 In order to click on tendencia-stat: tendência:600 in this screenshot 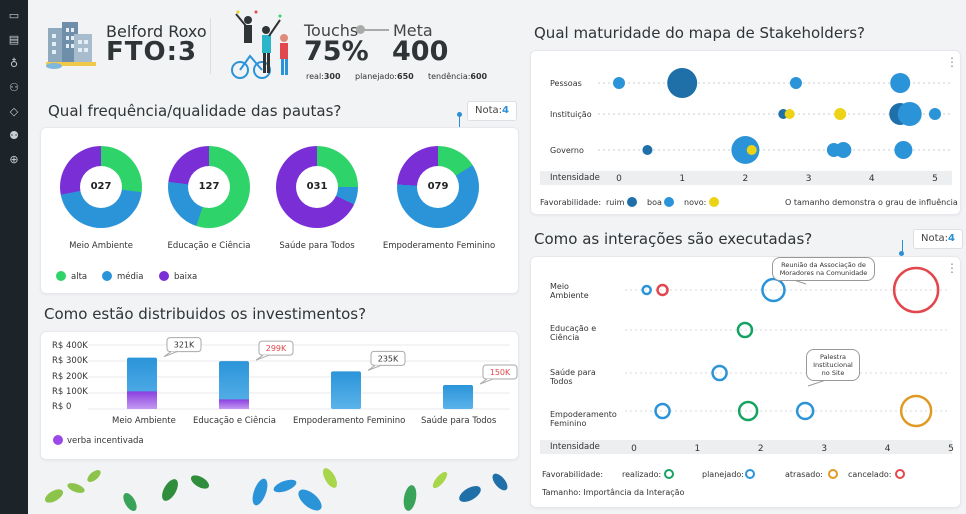, I will do `click(457, 76)`.